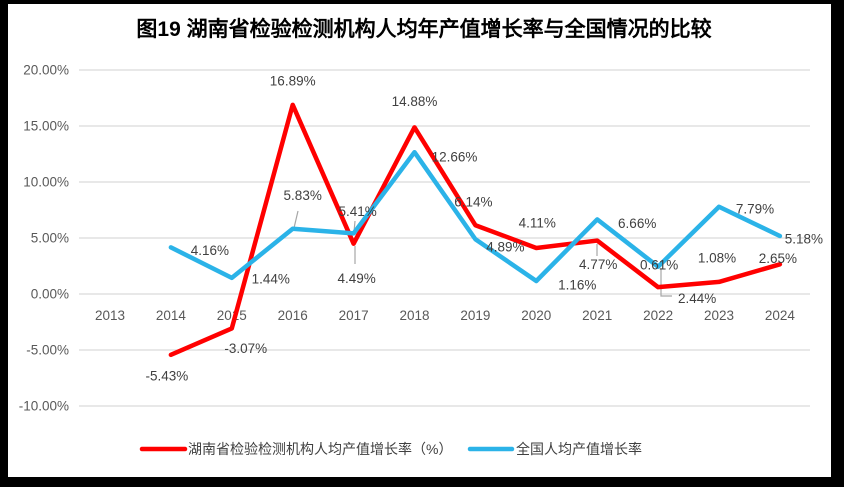 The height and width of the screenshot is (487, 844). I want to click on x-axis-tick-label: 2022, so click(658, 315).